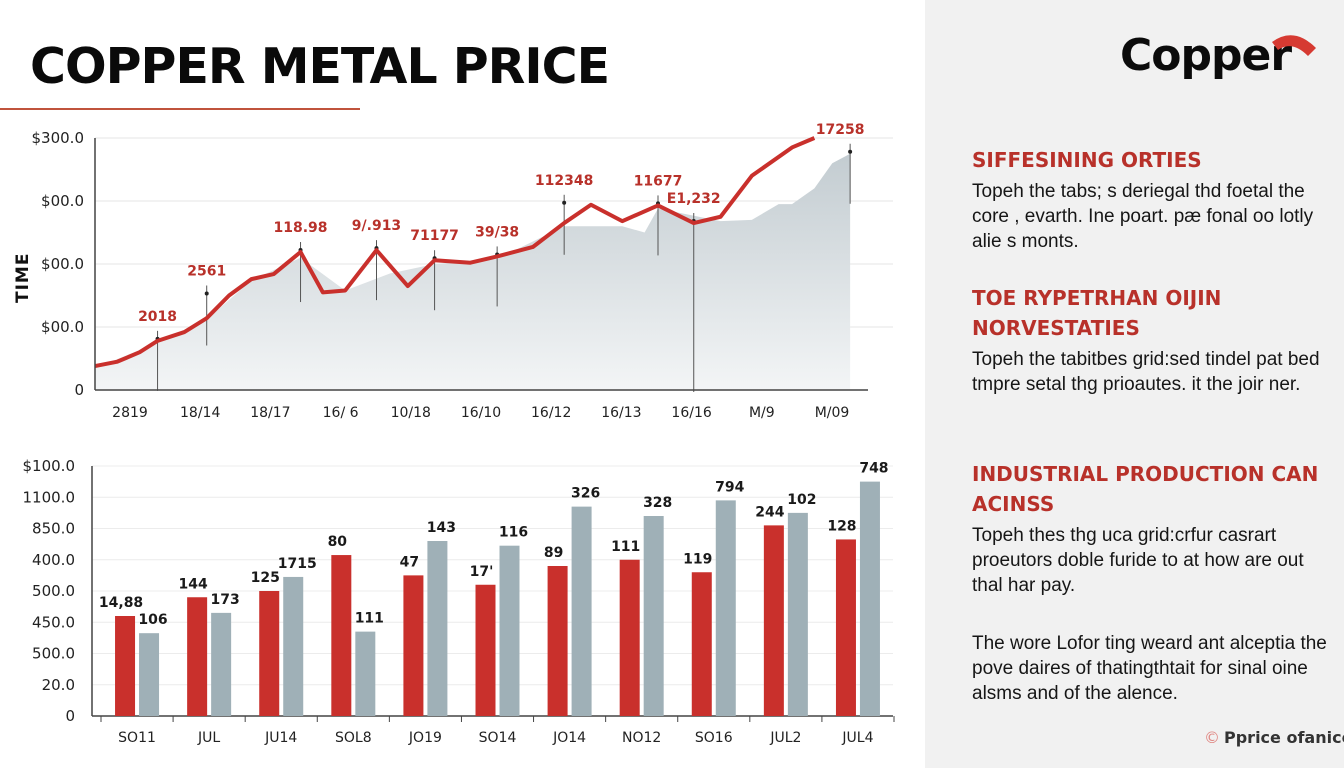  Describe the element at coordinates (49, 497) in the screenshot. I see `y-tick-label: 1100.0` at that location.